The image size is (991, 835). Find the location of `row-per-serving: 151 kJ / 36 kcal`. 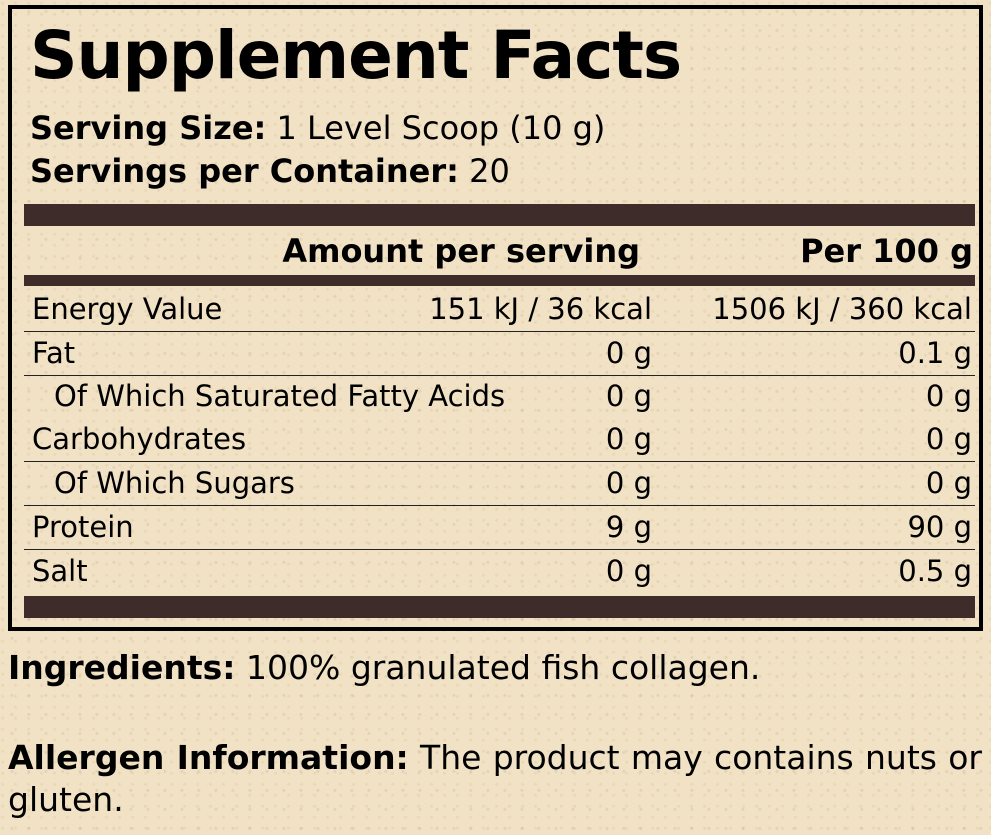

row-per-serving: 151 kJ / 36 kcal is located at coordinates (540, 309).